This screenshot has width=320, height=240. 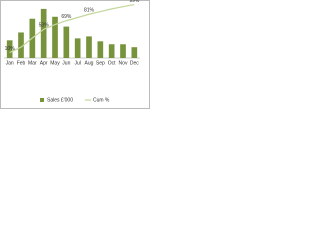 What do you see at coordinates (101, 100) in the screenshot?
I see `legend-label: Cum %` at bounding box center [101, 100].